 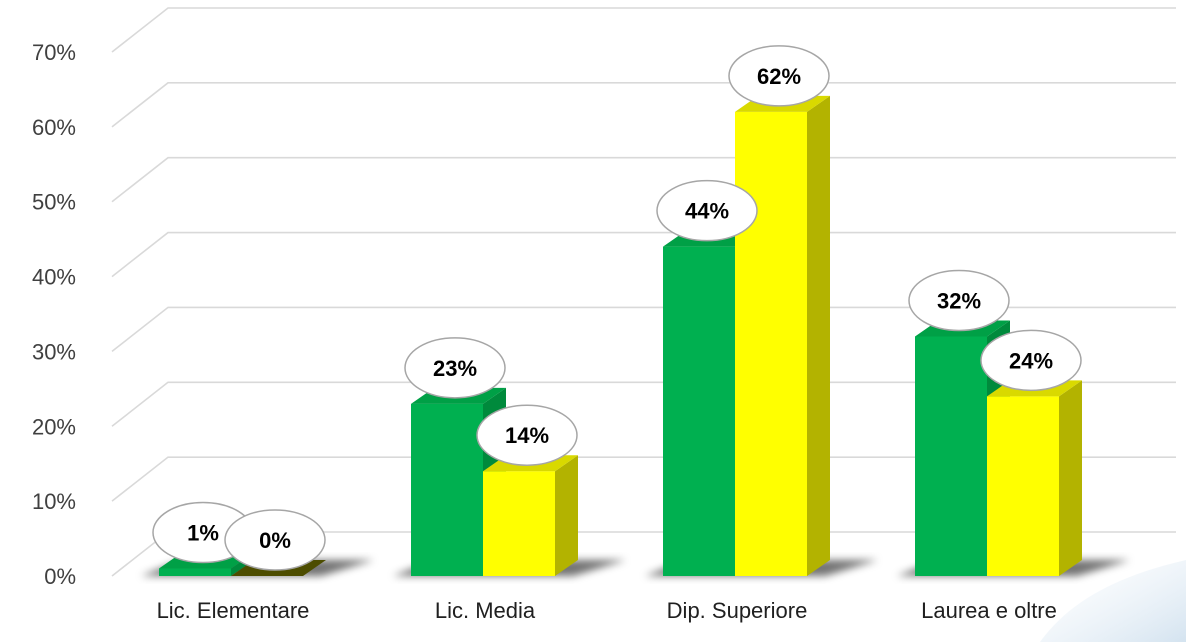 What do you see at coordinates (54, 127) in the screenshot?
I see `y-tick-label: 60%` at bounding box center [54, 127].